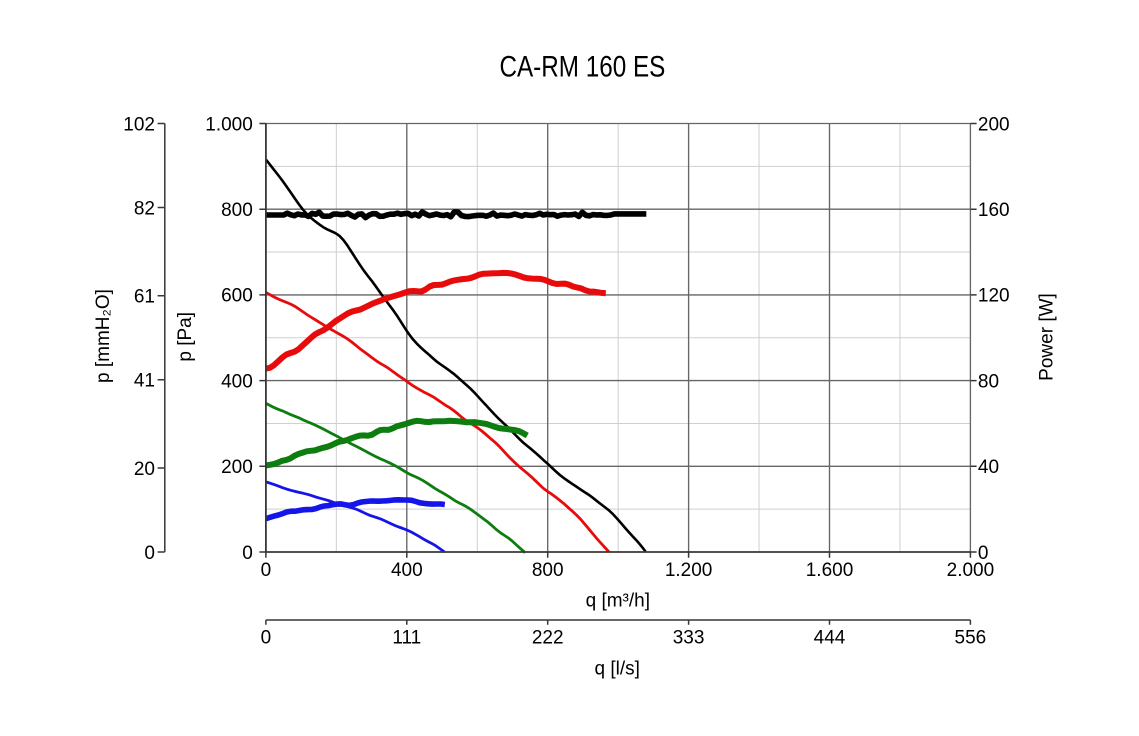 The width and height of the screenshot is (1139, 736). Describe the element at coordinates (830, 638) in the screenshot. I see `svg-text: 444` at that location.